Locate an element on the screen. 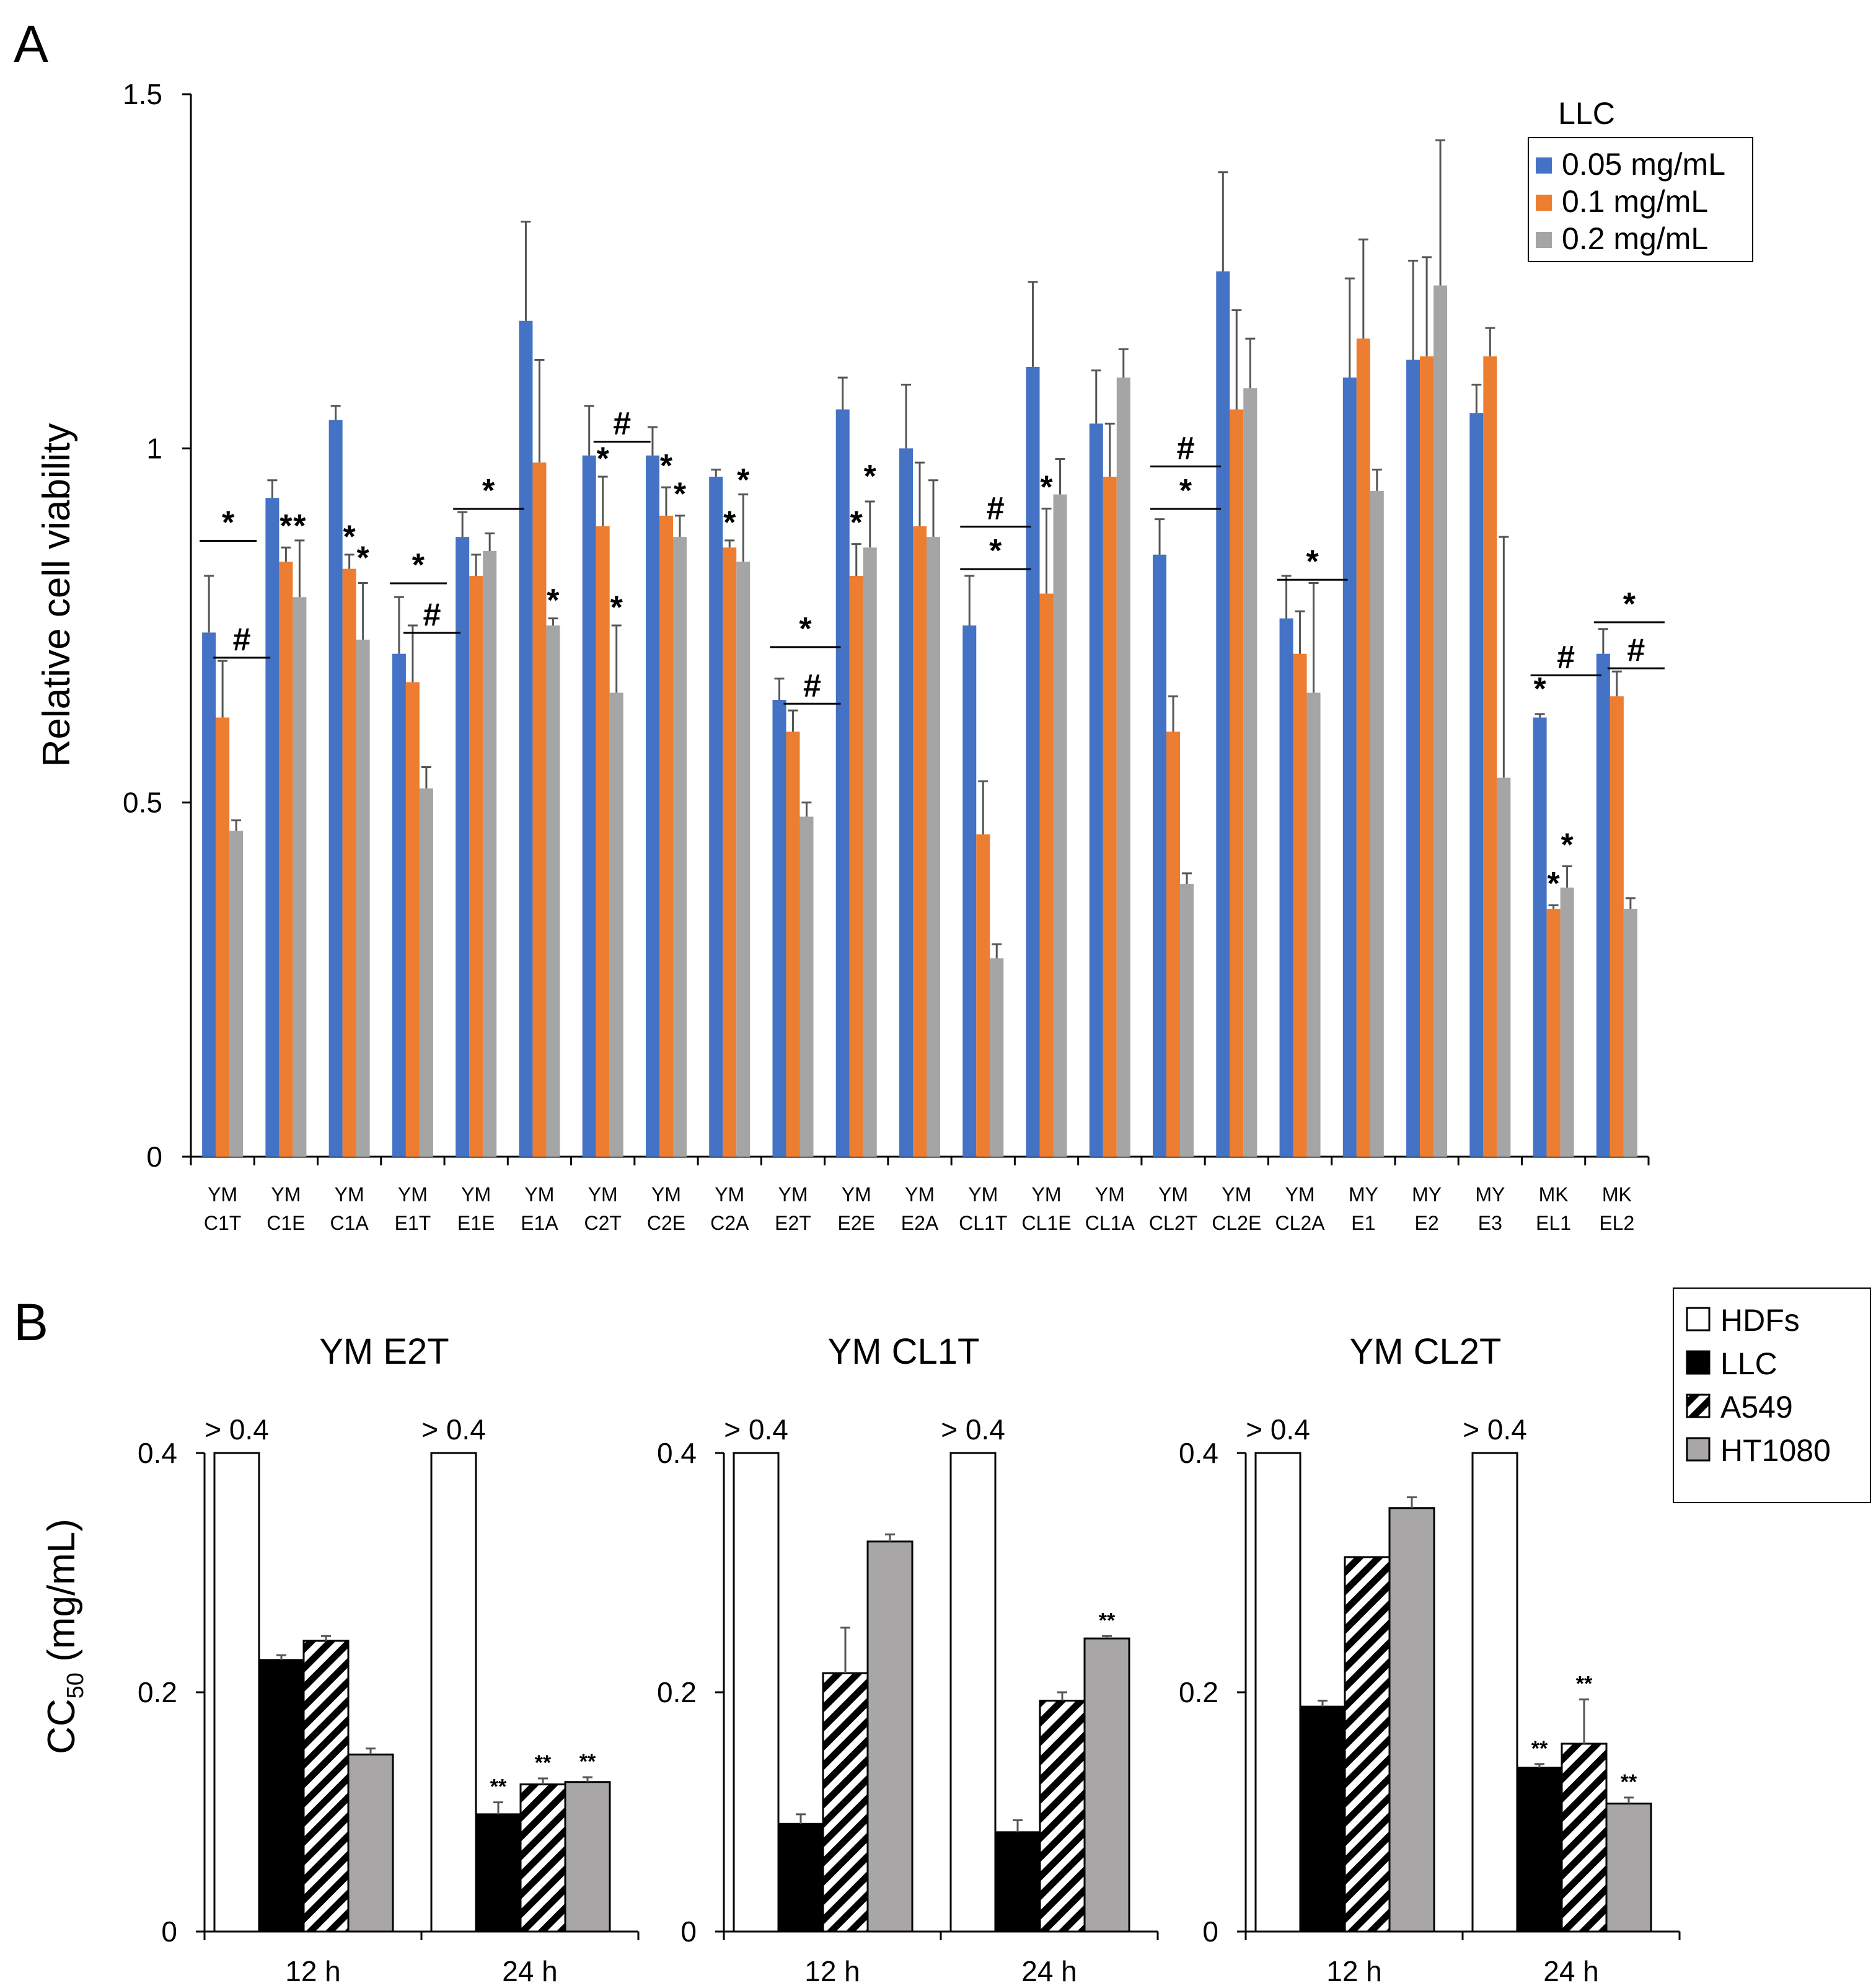  bar-a549 is located at coordinates (1367, 1744).